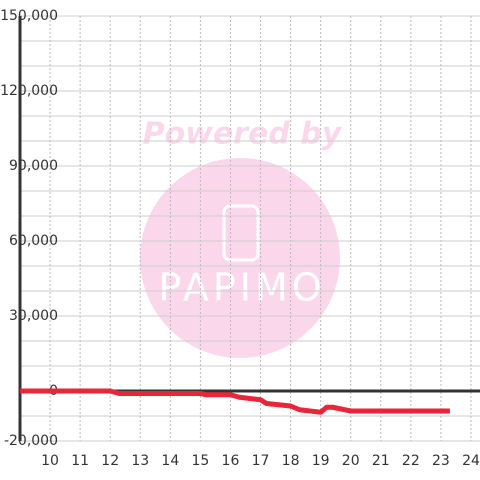 This screenshot has height=480, width=480. What do you see at coordinates (471, 461) in the screenshot?
I see `x-tick-label: 24` at bounding box center [471, 461].